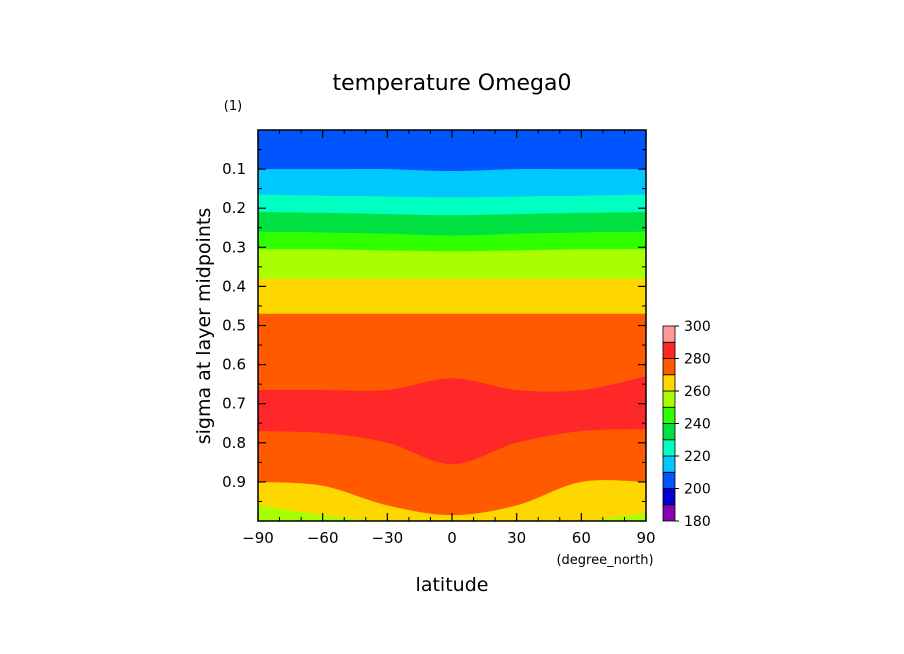 This screenshot has height=654, width=904. What do you see at coordinates (697, 522) in the screenshot?
I see `colorbar-label: 180` at bounding box center [697, 522].